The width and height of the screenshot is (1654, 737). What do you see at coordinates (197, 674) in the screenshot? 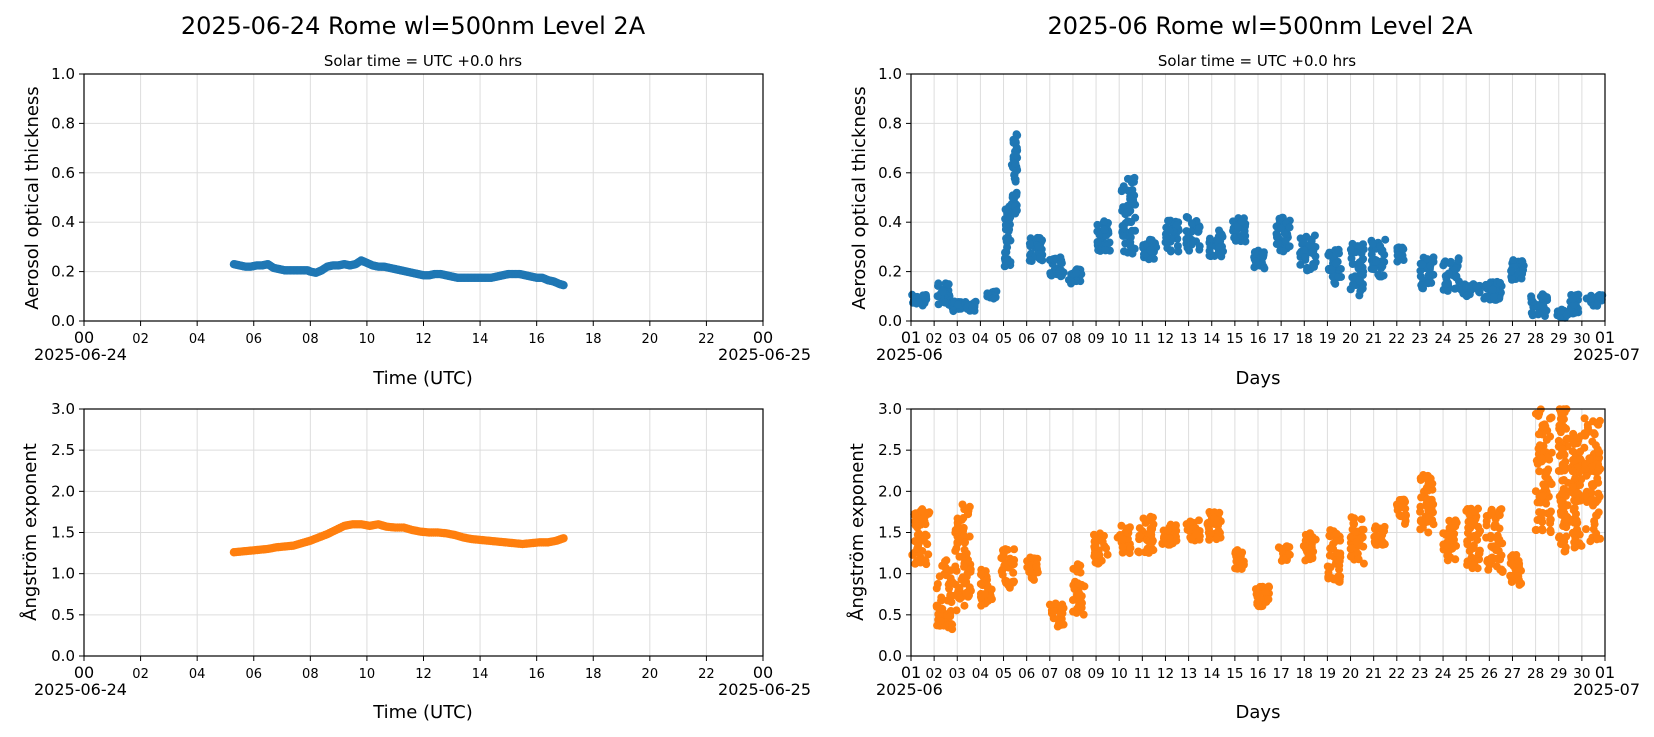
I see `x-tick-label: 04` at bounding box center [197, 674].